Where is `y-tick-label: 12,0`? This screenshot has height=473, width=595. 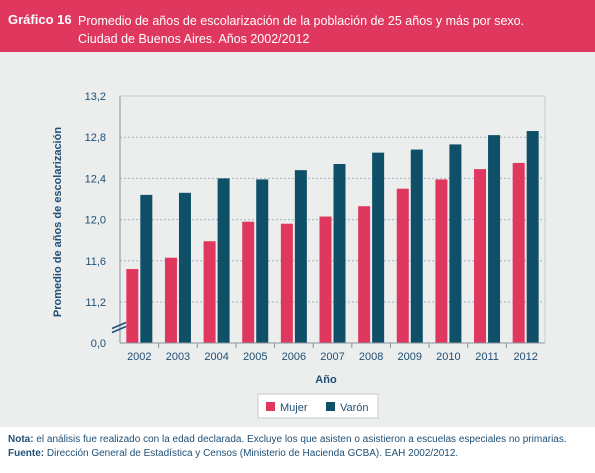 y-tick-label: 12,0 is located at coordinates (95, 221).